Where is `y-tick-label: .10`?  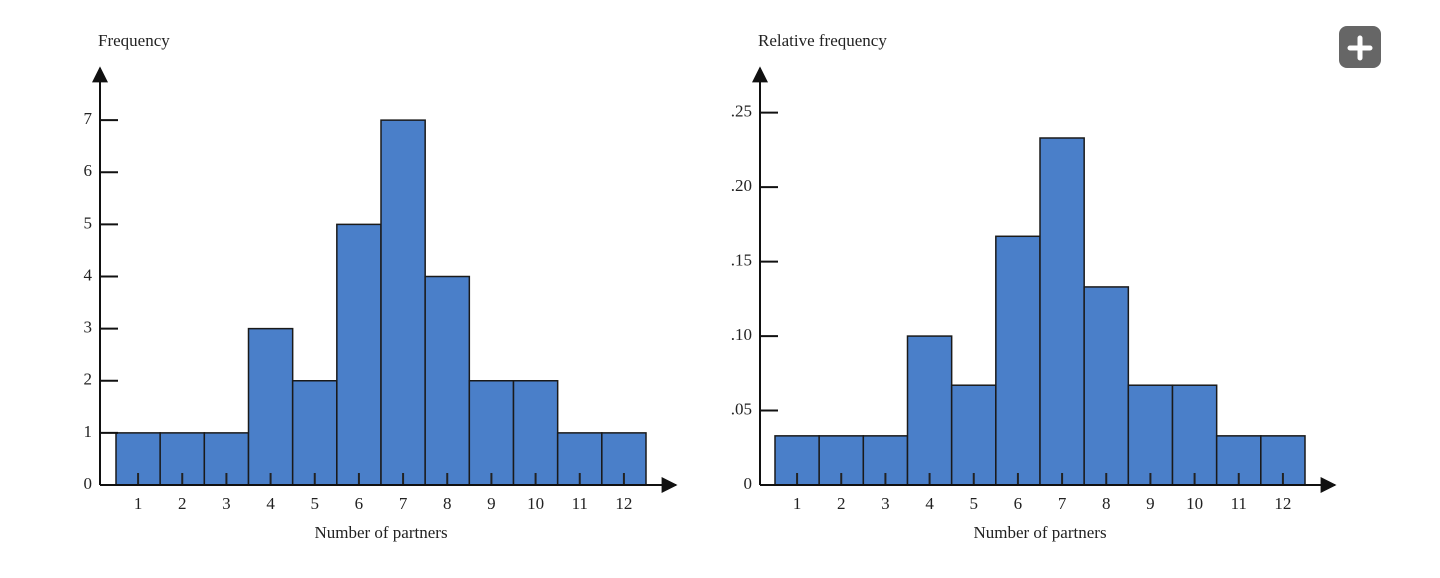
y-tick-label: .10 is located at coordinates (741, 334).